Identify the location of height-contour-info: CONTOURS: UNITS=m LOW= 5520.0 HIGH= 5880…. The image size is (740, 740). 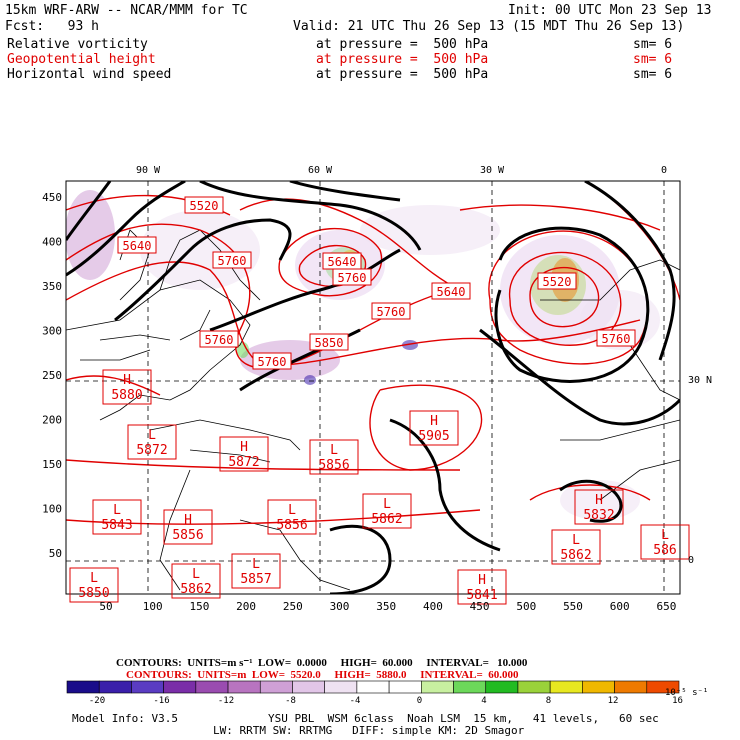
(322, 675).